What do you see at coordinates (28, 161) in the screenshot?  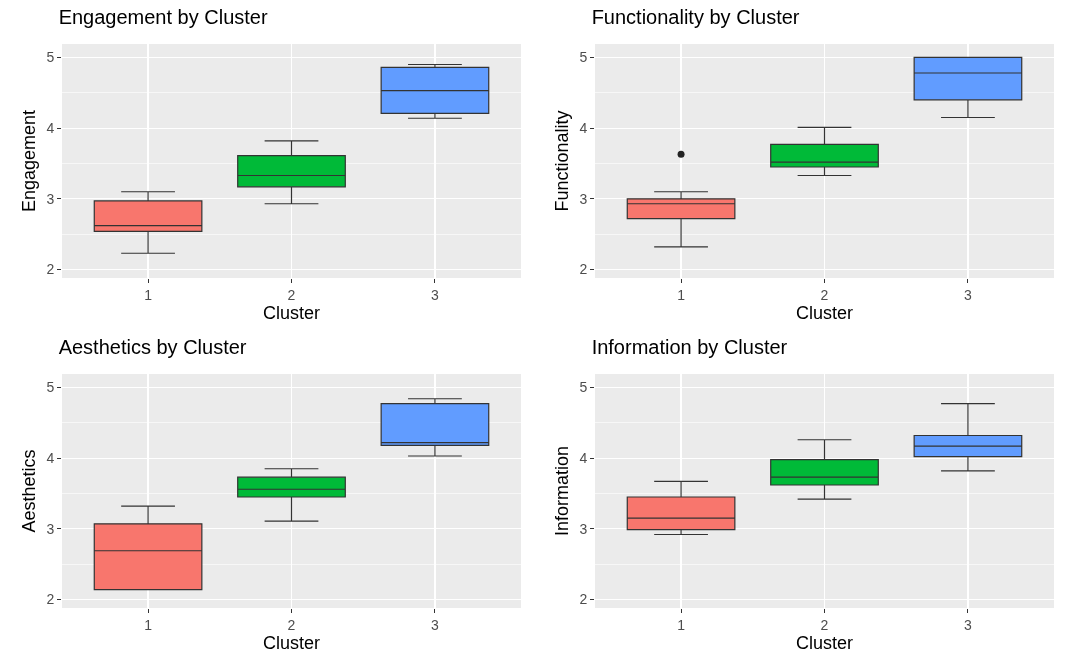 I see `y-axis-title: Engagement` at bounding box center [28, 161].